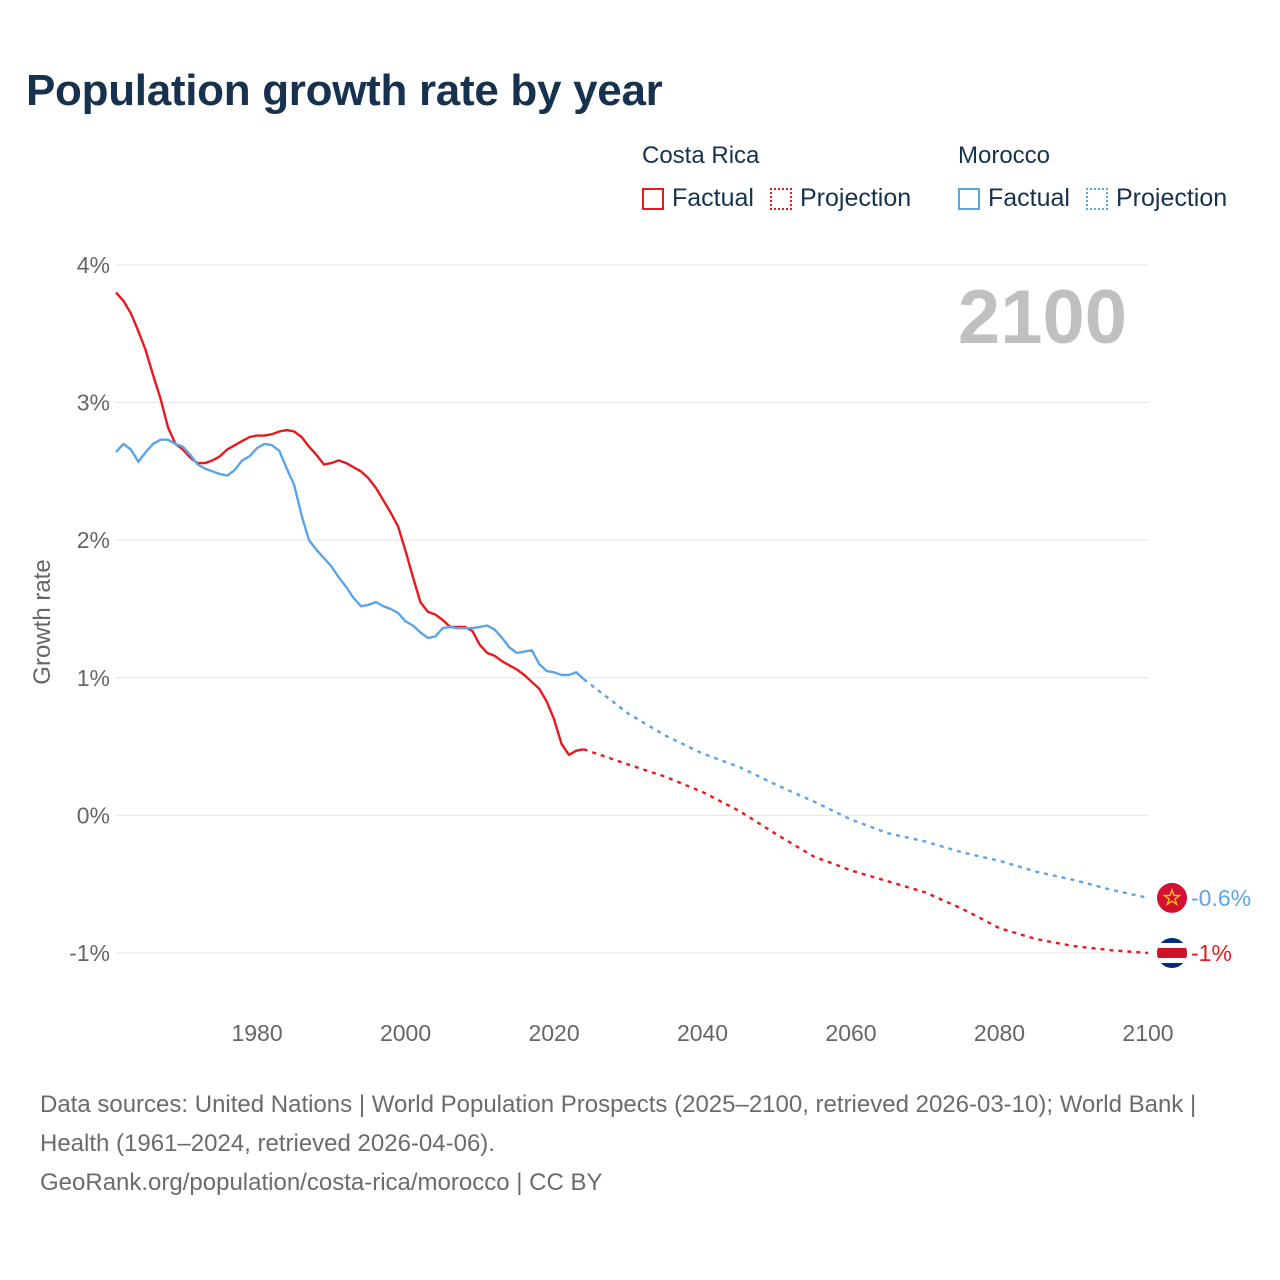 This screenshot has height=1280, width=1280. I want to click on series-line-costa-rica-factual, so click(349, 523).